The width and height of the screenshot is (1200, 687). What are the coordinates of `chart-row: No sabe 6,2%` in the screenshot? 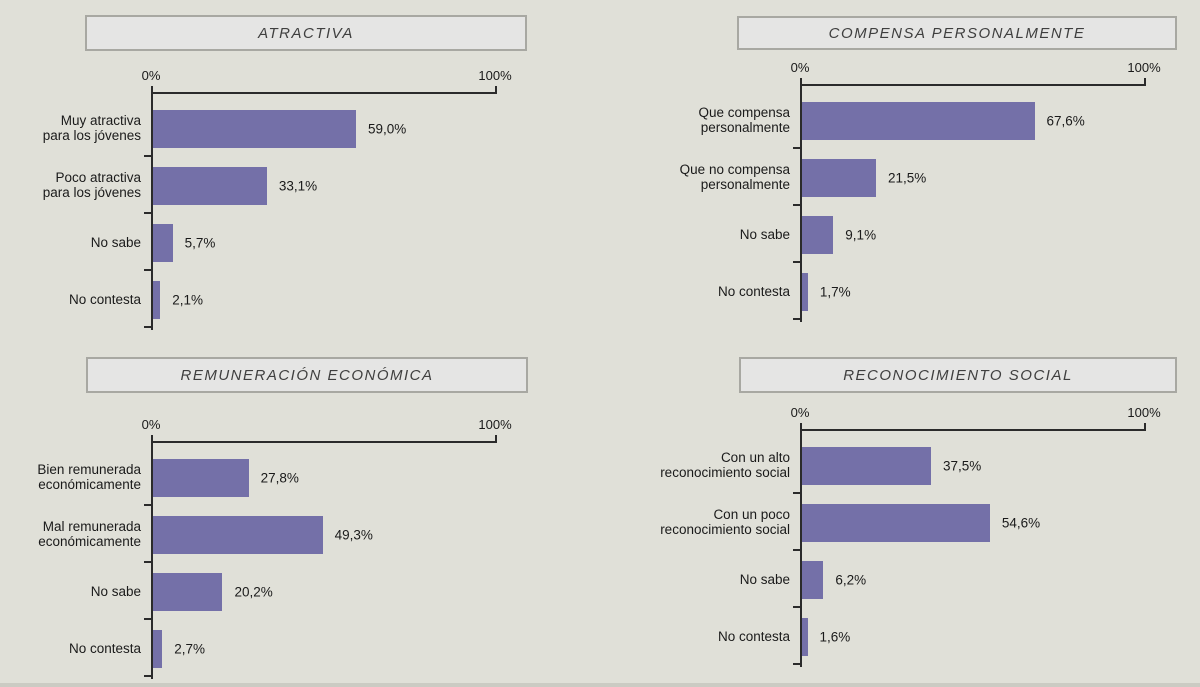 It's located at (970, 579).